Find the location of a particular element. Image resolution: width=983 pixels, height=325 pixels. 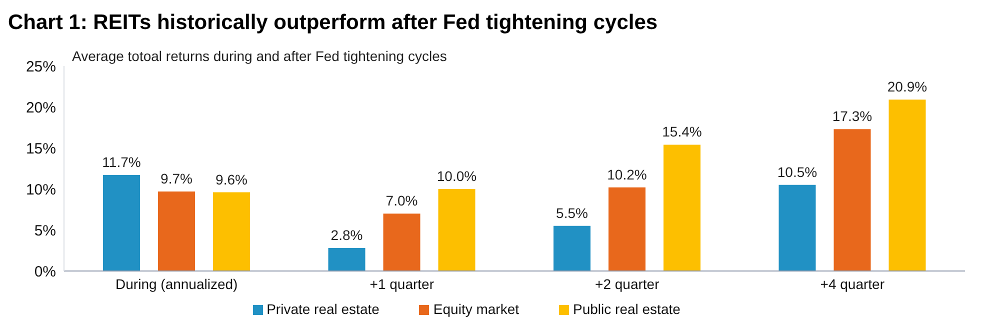

data-label: 11.7% is located at coordinates (121, 162).